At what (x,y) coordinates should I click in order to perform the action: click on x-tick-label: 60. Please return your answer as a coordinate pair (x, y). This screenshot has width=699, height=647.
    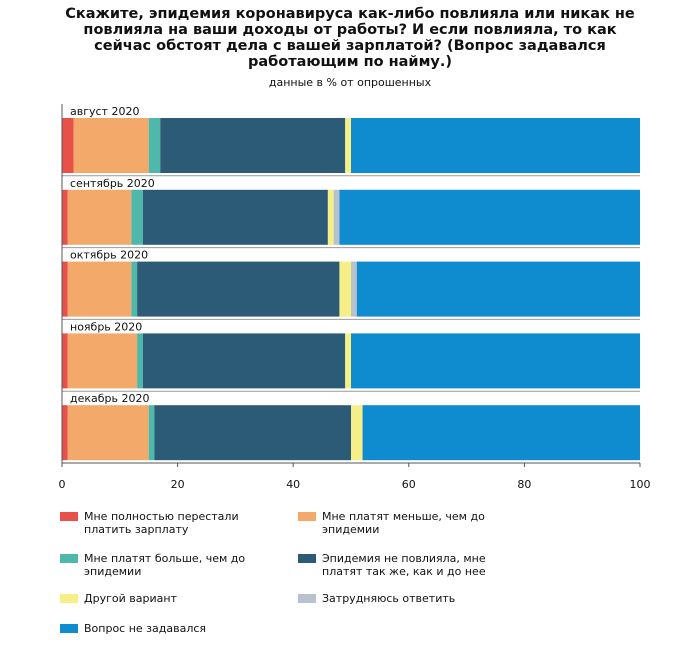
    Looking at the image, I should click on (409, 484).